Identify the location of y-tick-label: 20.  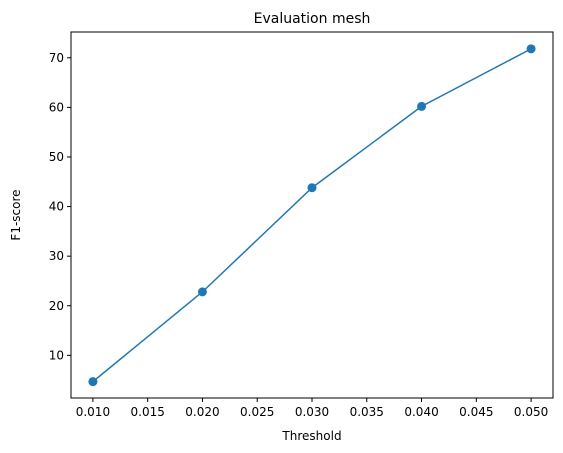
(56, 306).